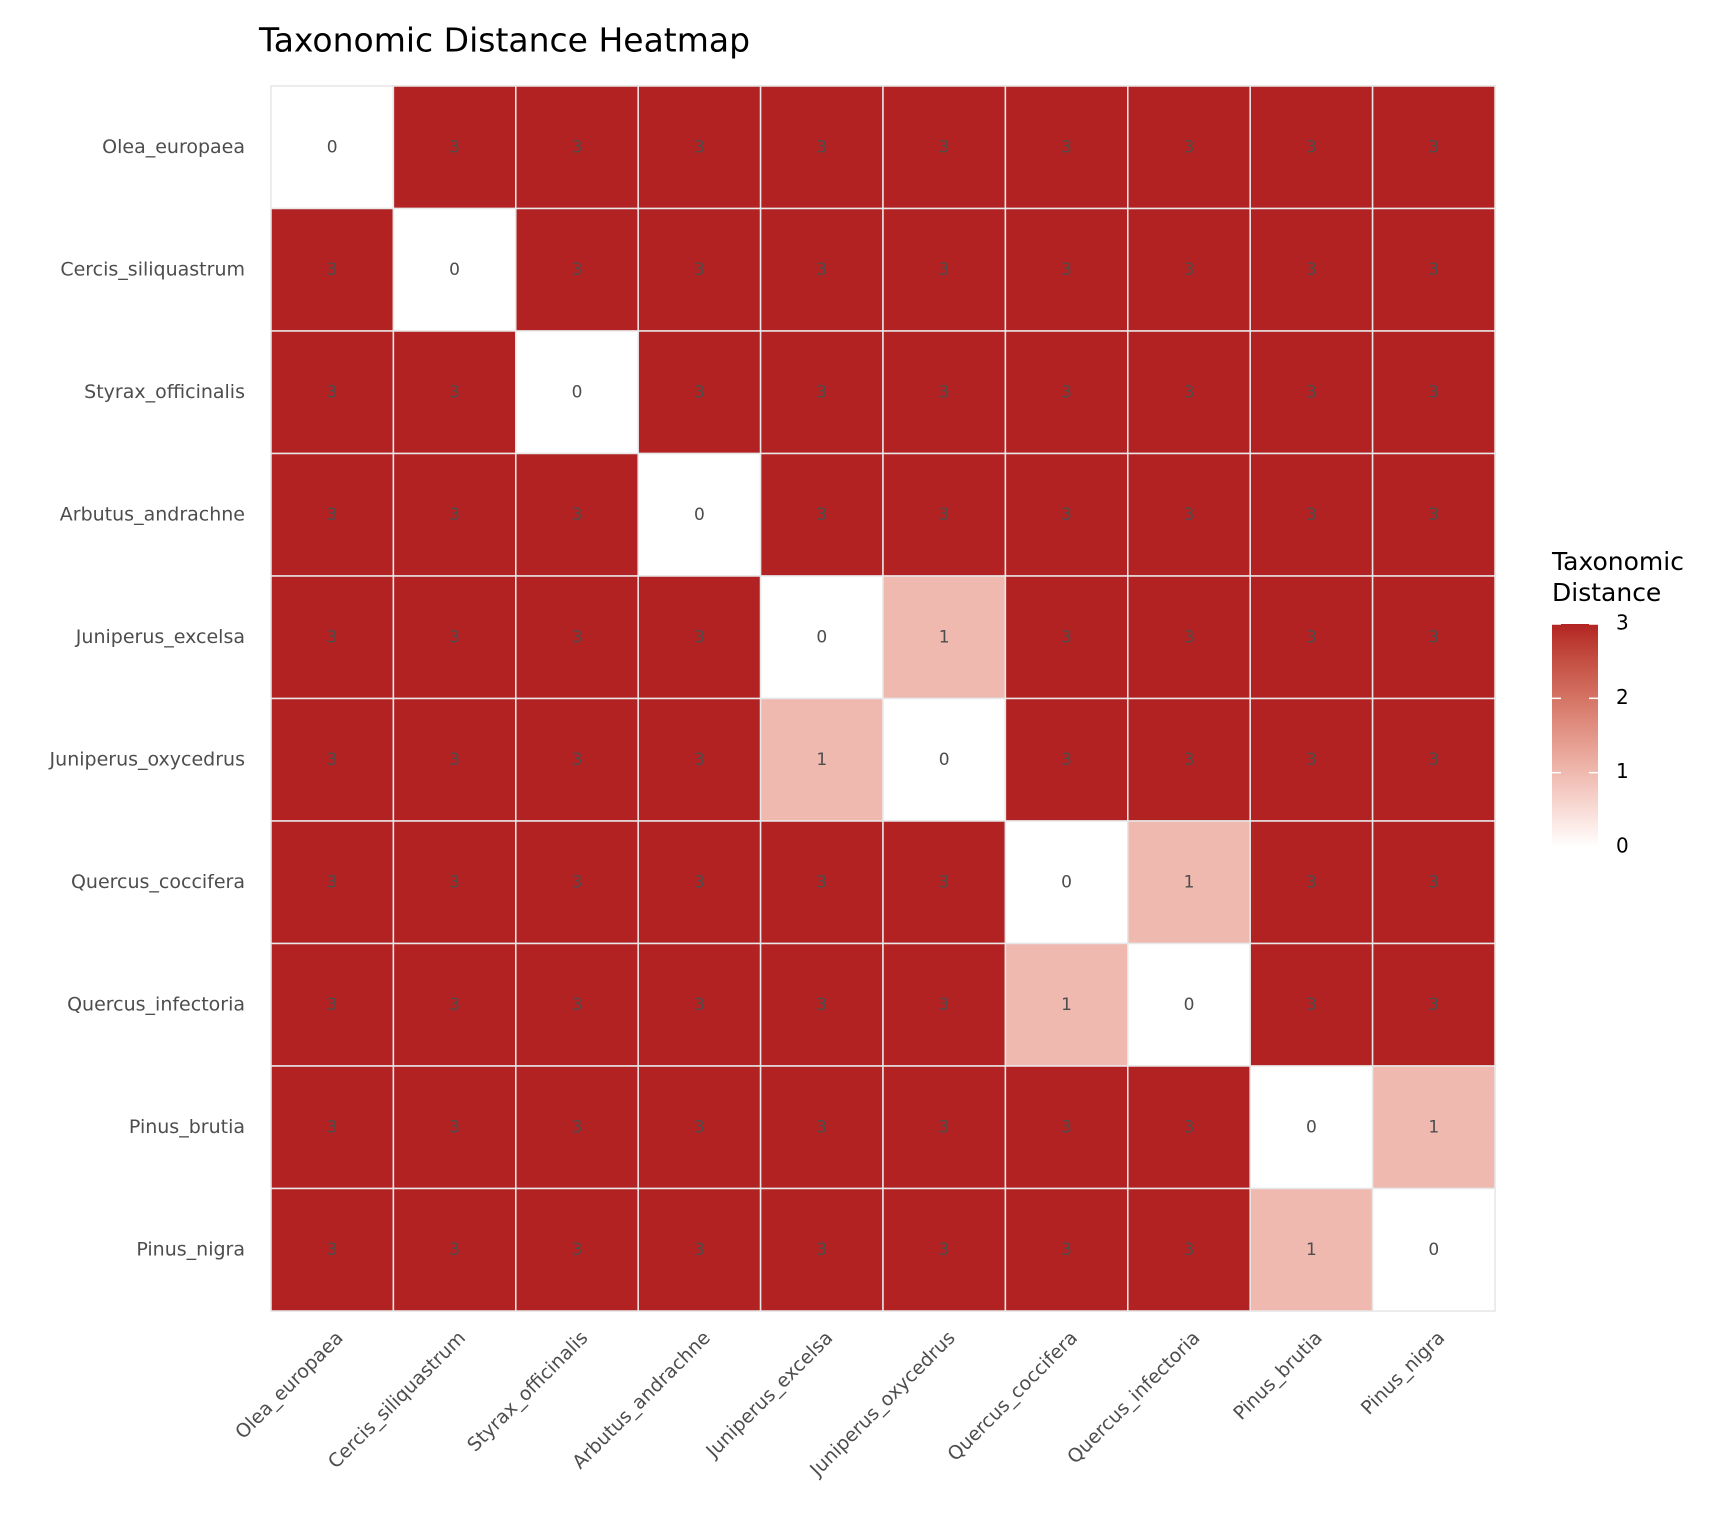  Describe the element at coordinates (1575, 735) in the screenshot. I see `colorbar` at that location.